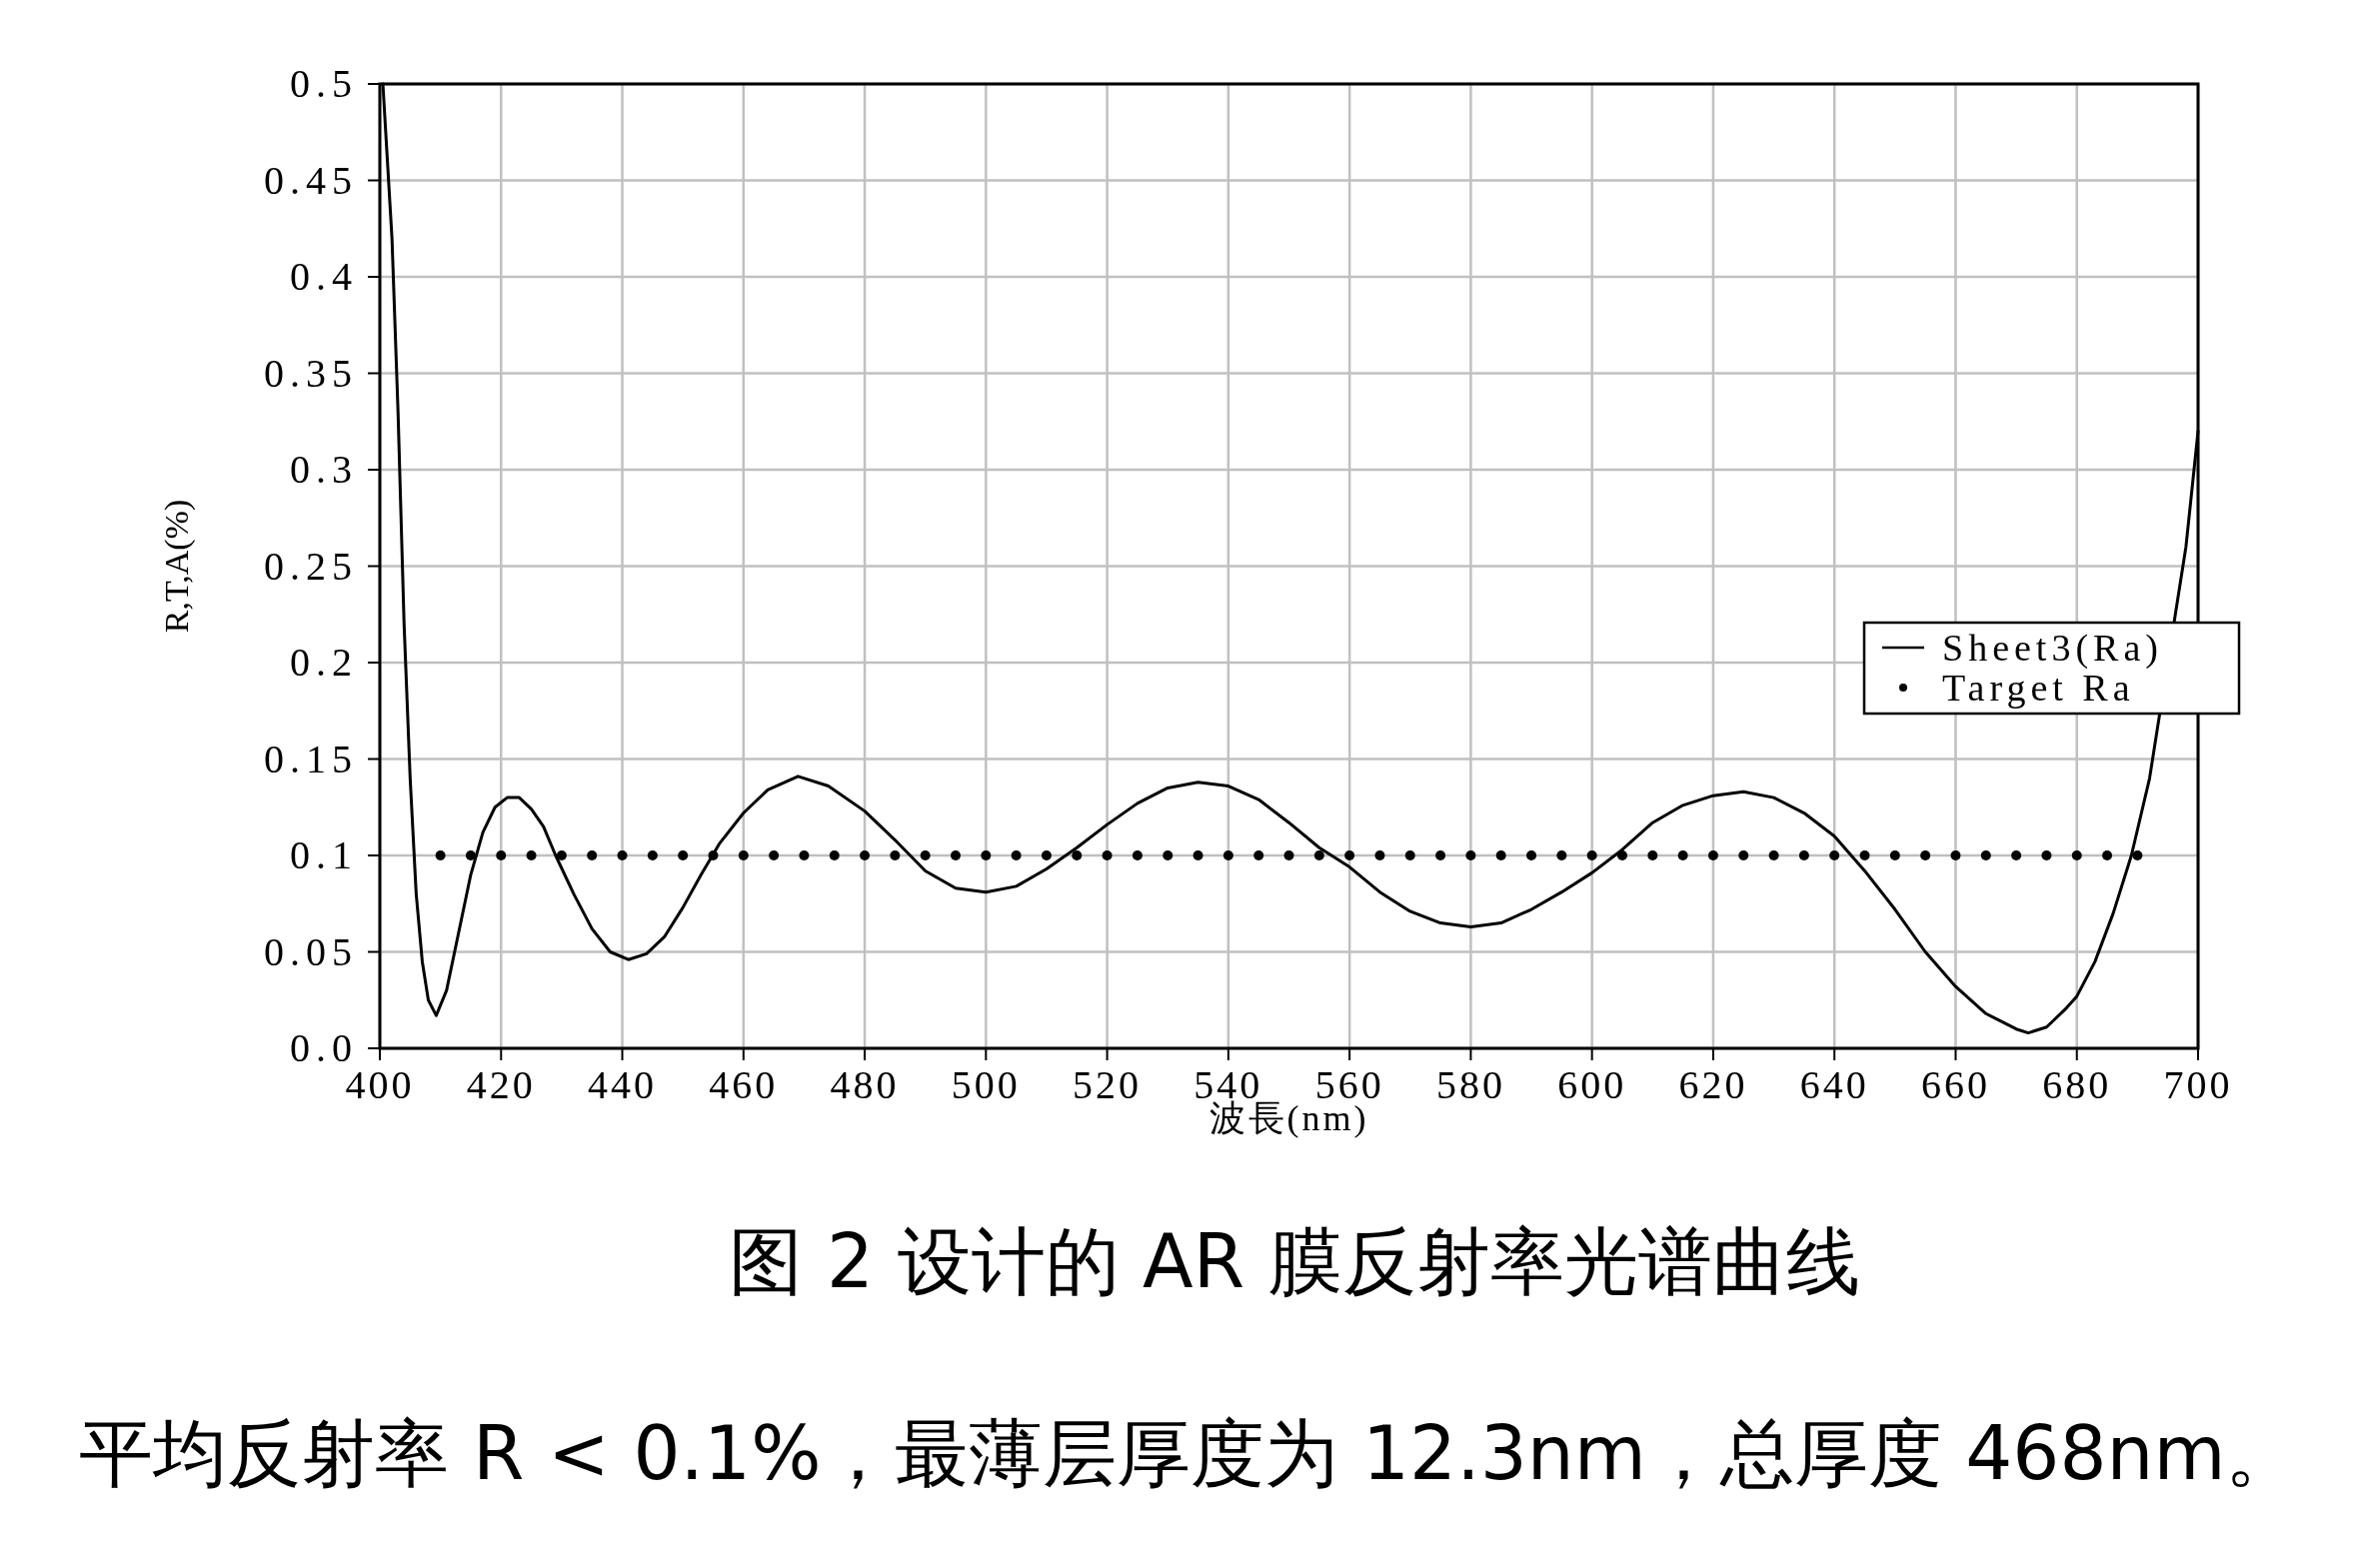 The image size is (2380, 1562). I want to click on y-tick-label: 0.35, so click(311, 373).